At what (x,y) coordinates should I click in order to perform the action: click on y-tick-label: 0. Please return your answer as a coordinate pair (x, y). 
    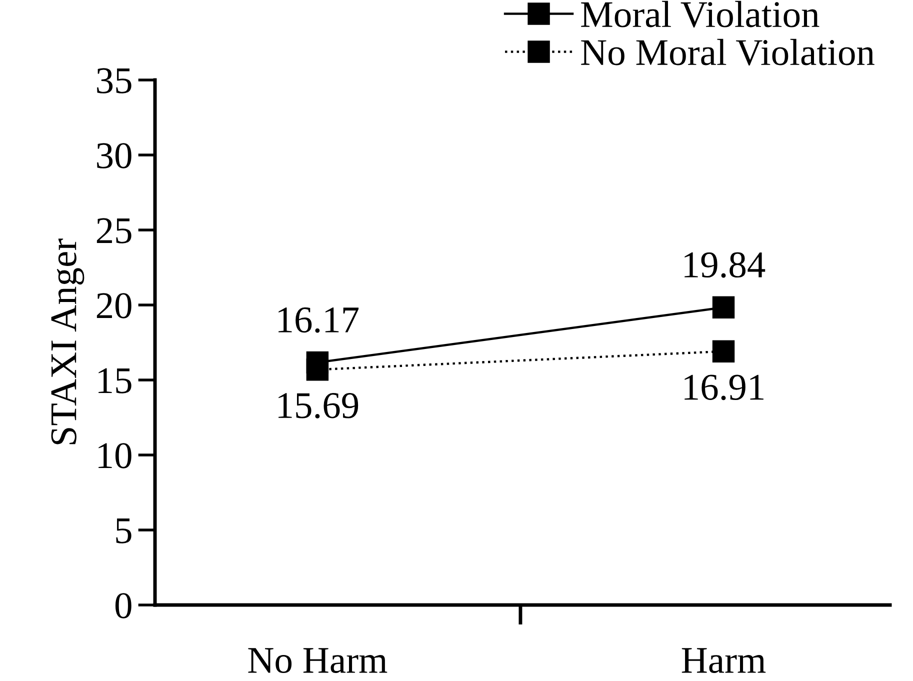
    Looking at the image, I should click on (123, 605).